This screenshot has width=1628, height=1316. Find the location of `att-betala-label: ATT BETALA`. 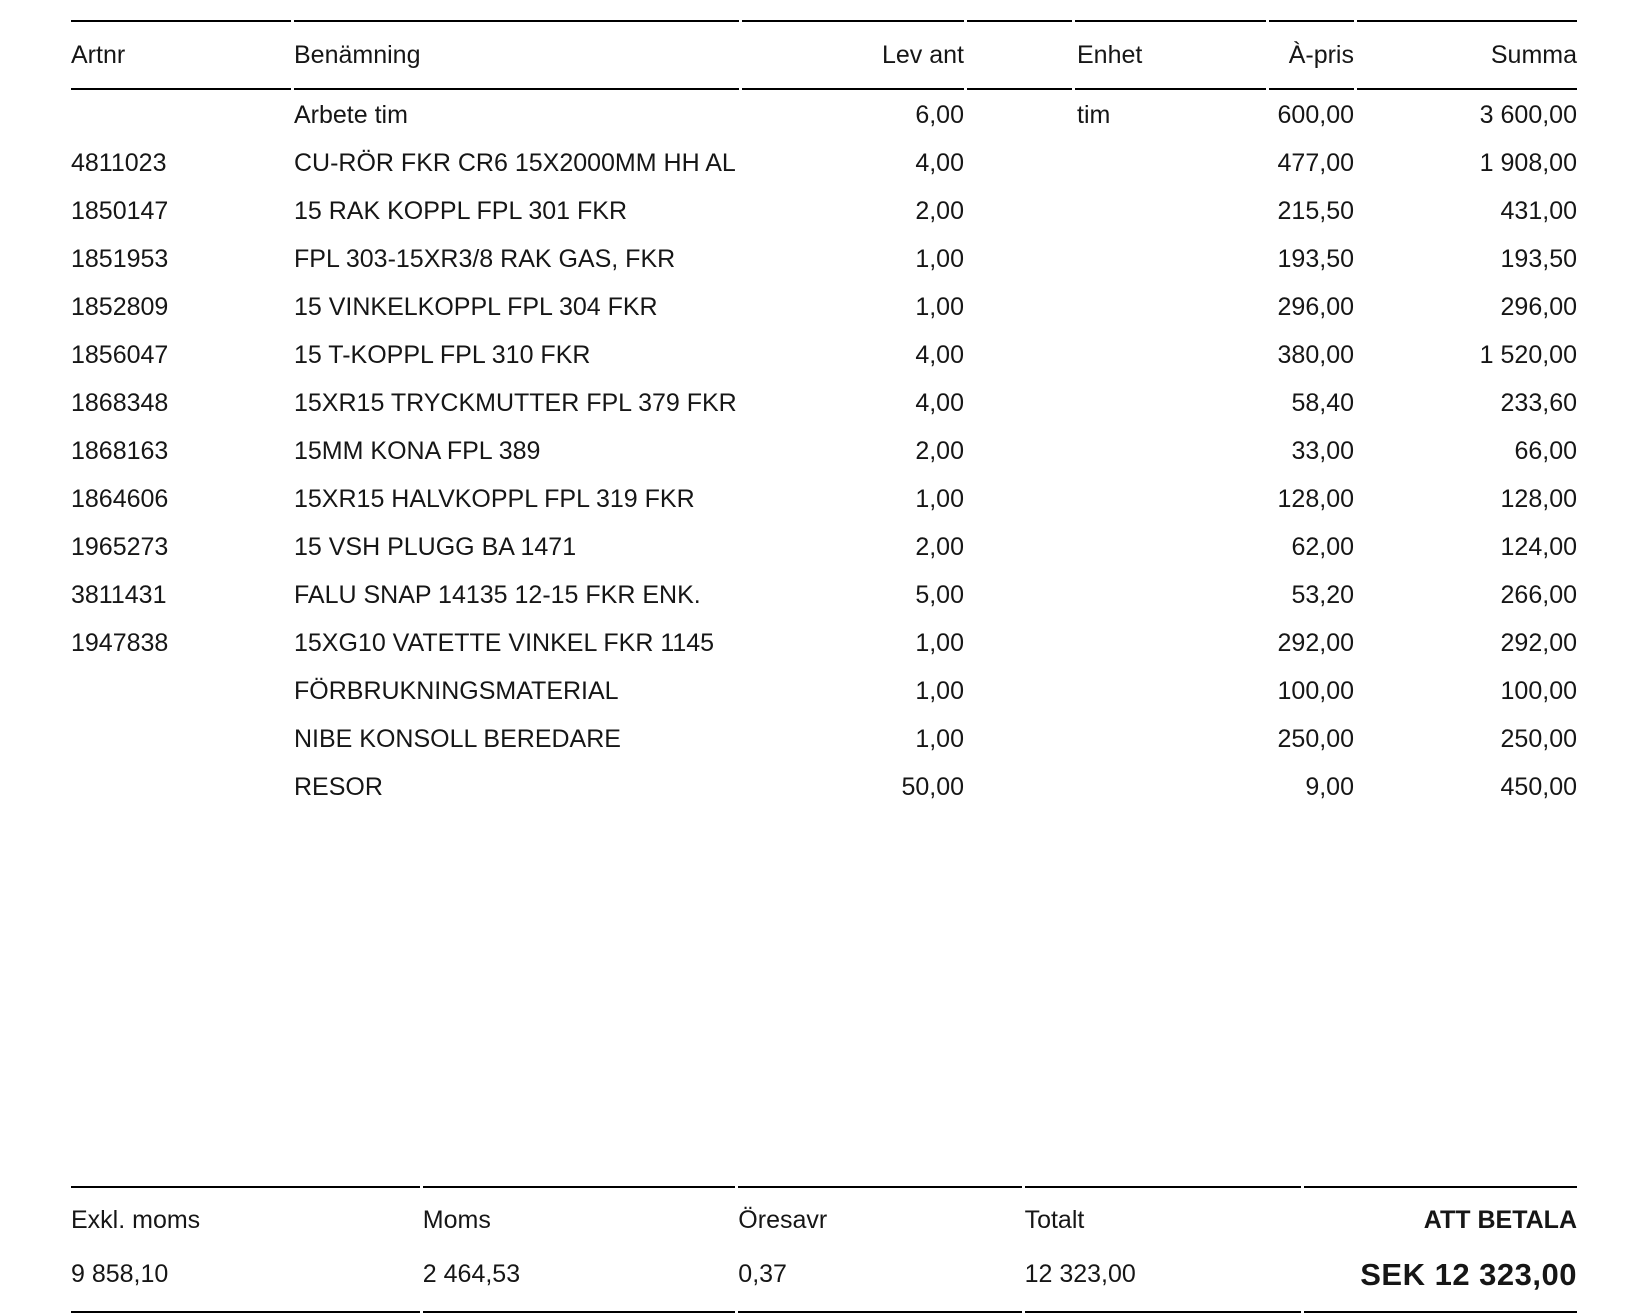

att-betala-label: ATT BETALA is located at coordinates (1440, 1216).